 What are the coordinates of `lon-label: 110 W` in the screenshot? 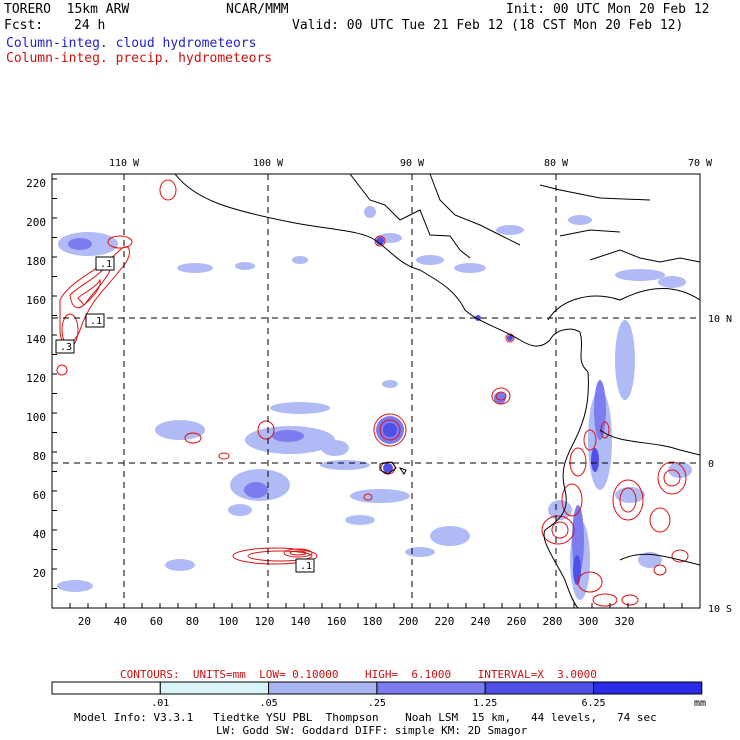 It's located at (124, 163).